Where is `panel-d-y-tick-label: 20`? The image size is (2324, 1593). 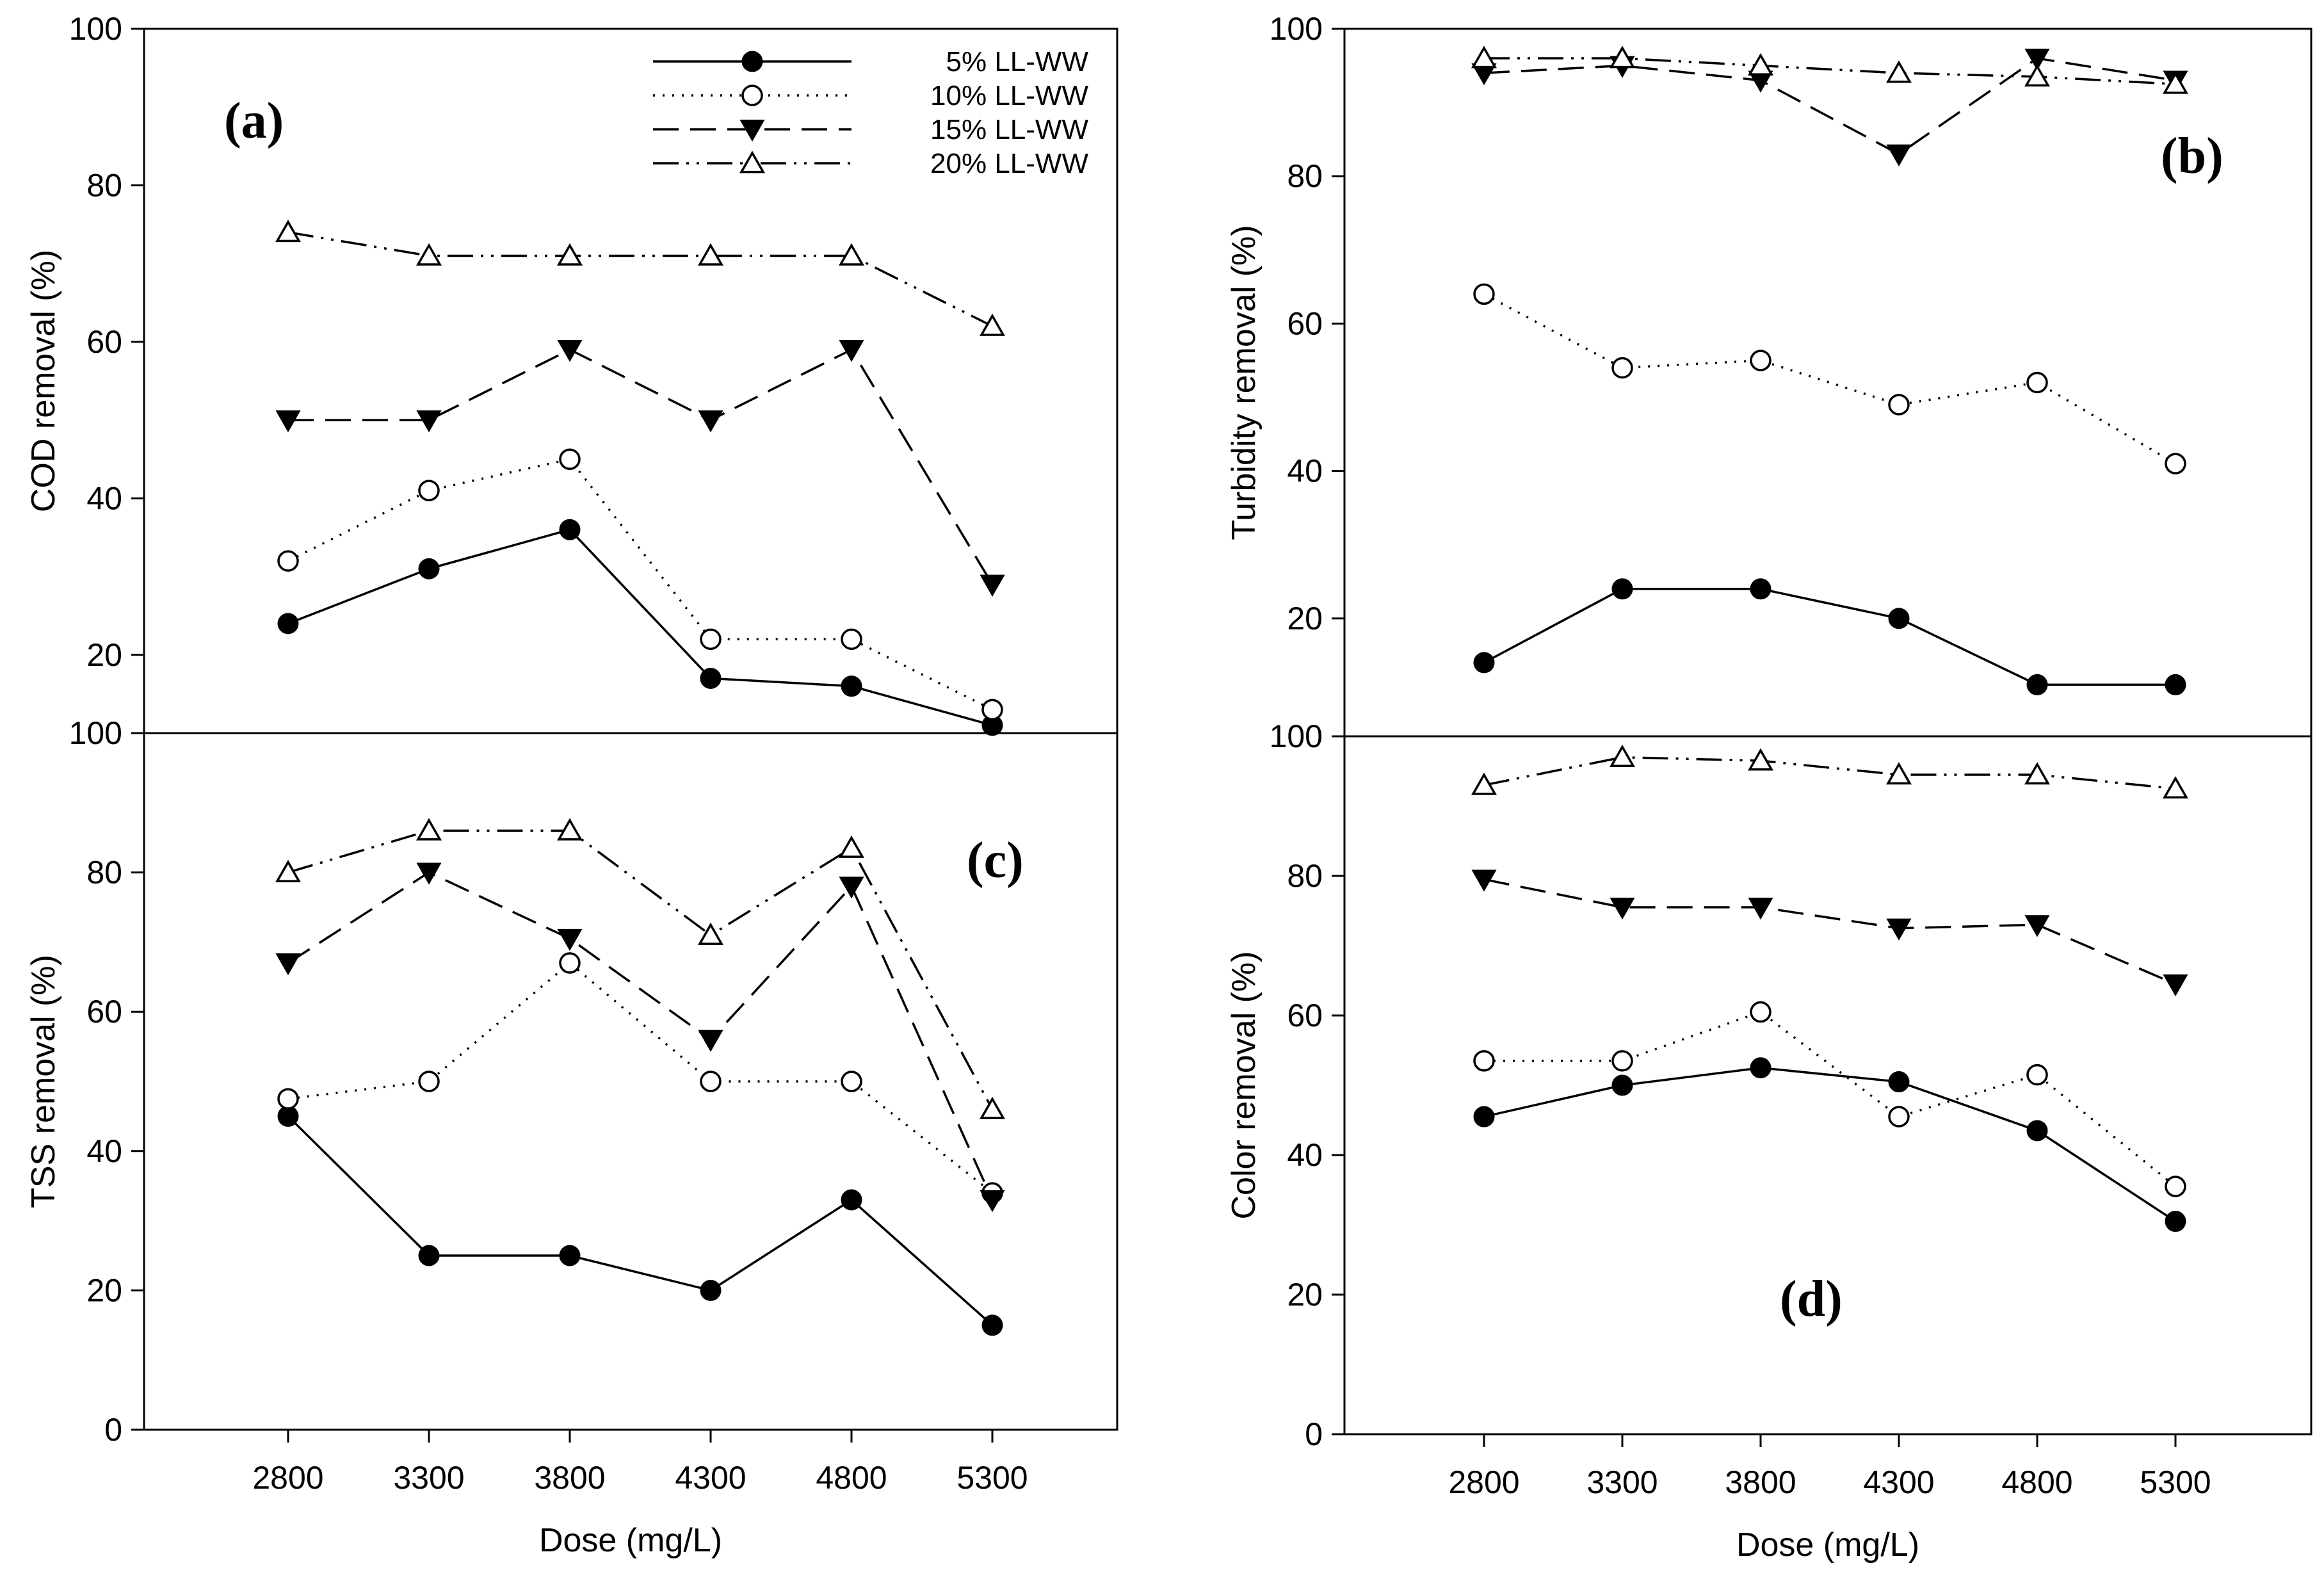 panel-d-y-tick-label: 20 is located at coordinates (1305, 1295).